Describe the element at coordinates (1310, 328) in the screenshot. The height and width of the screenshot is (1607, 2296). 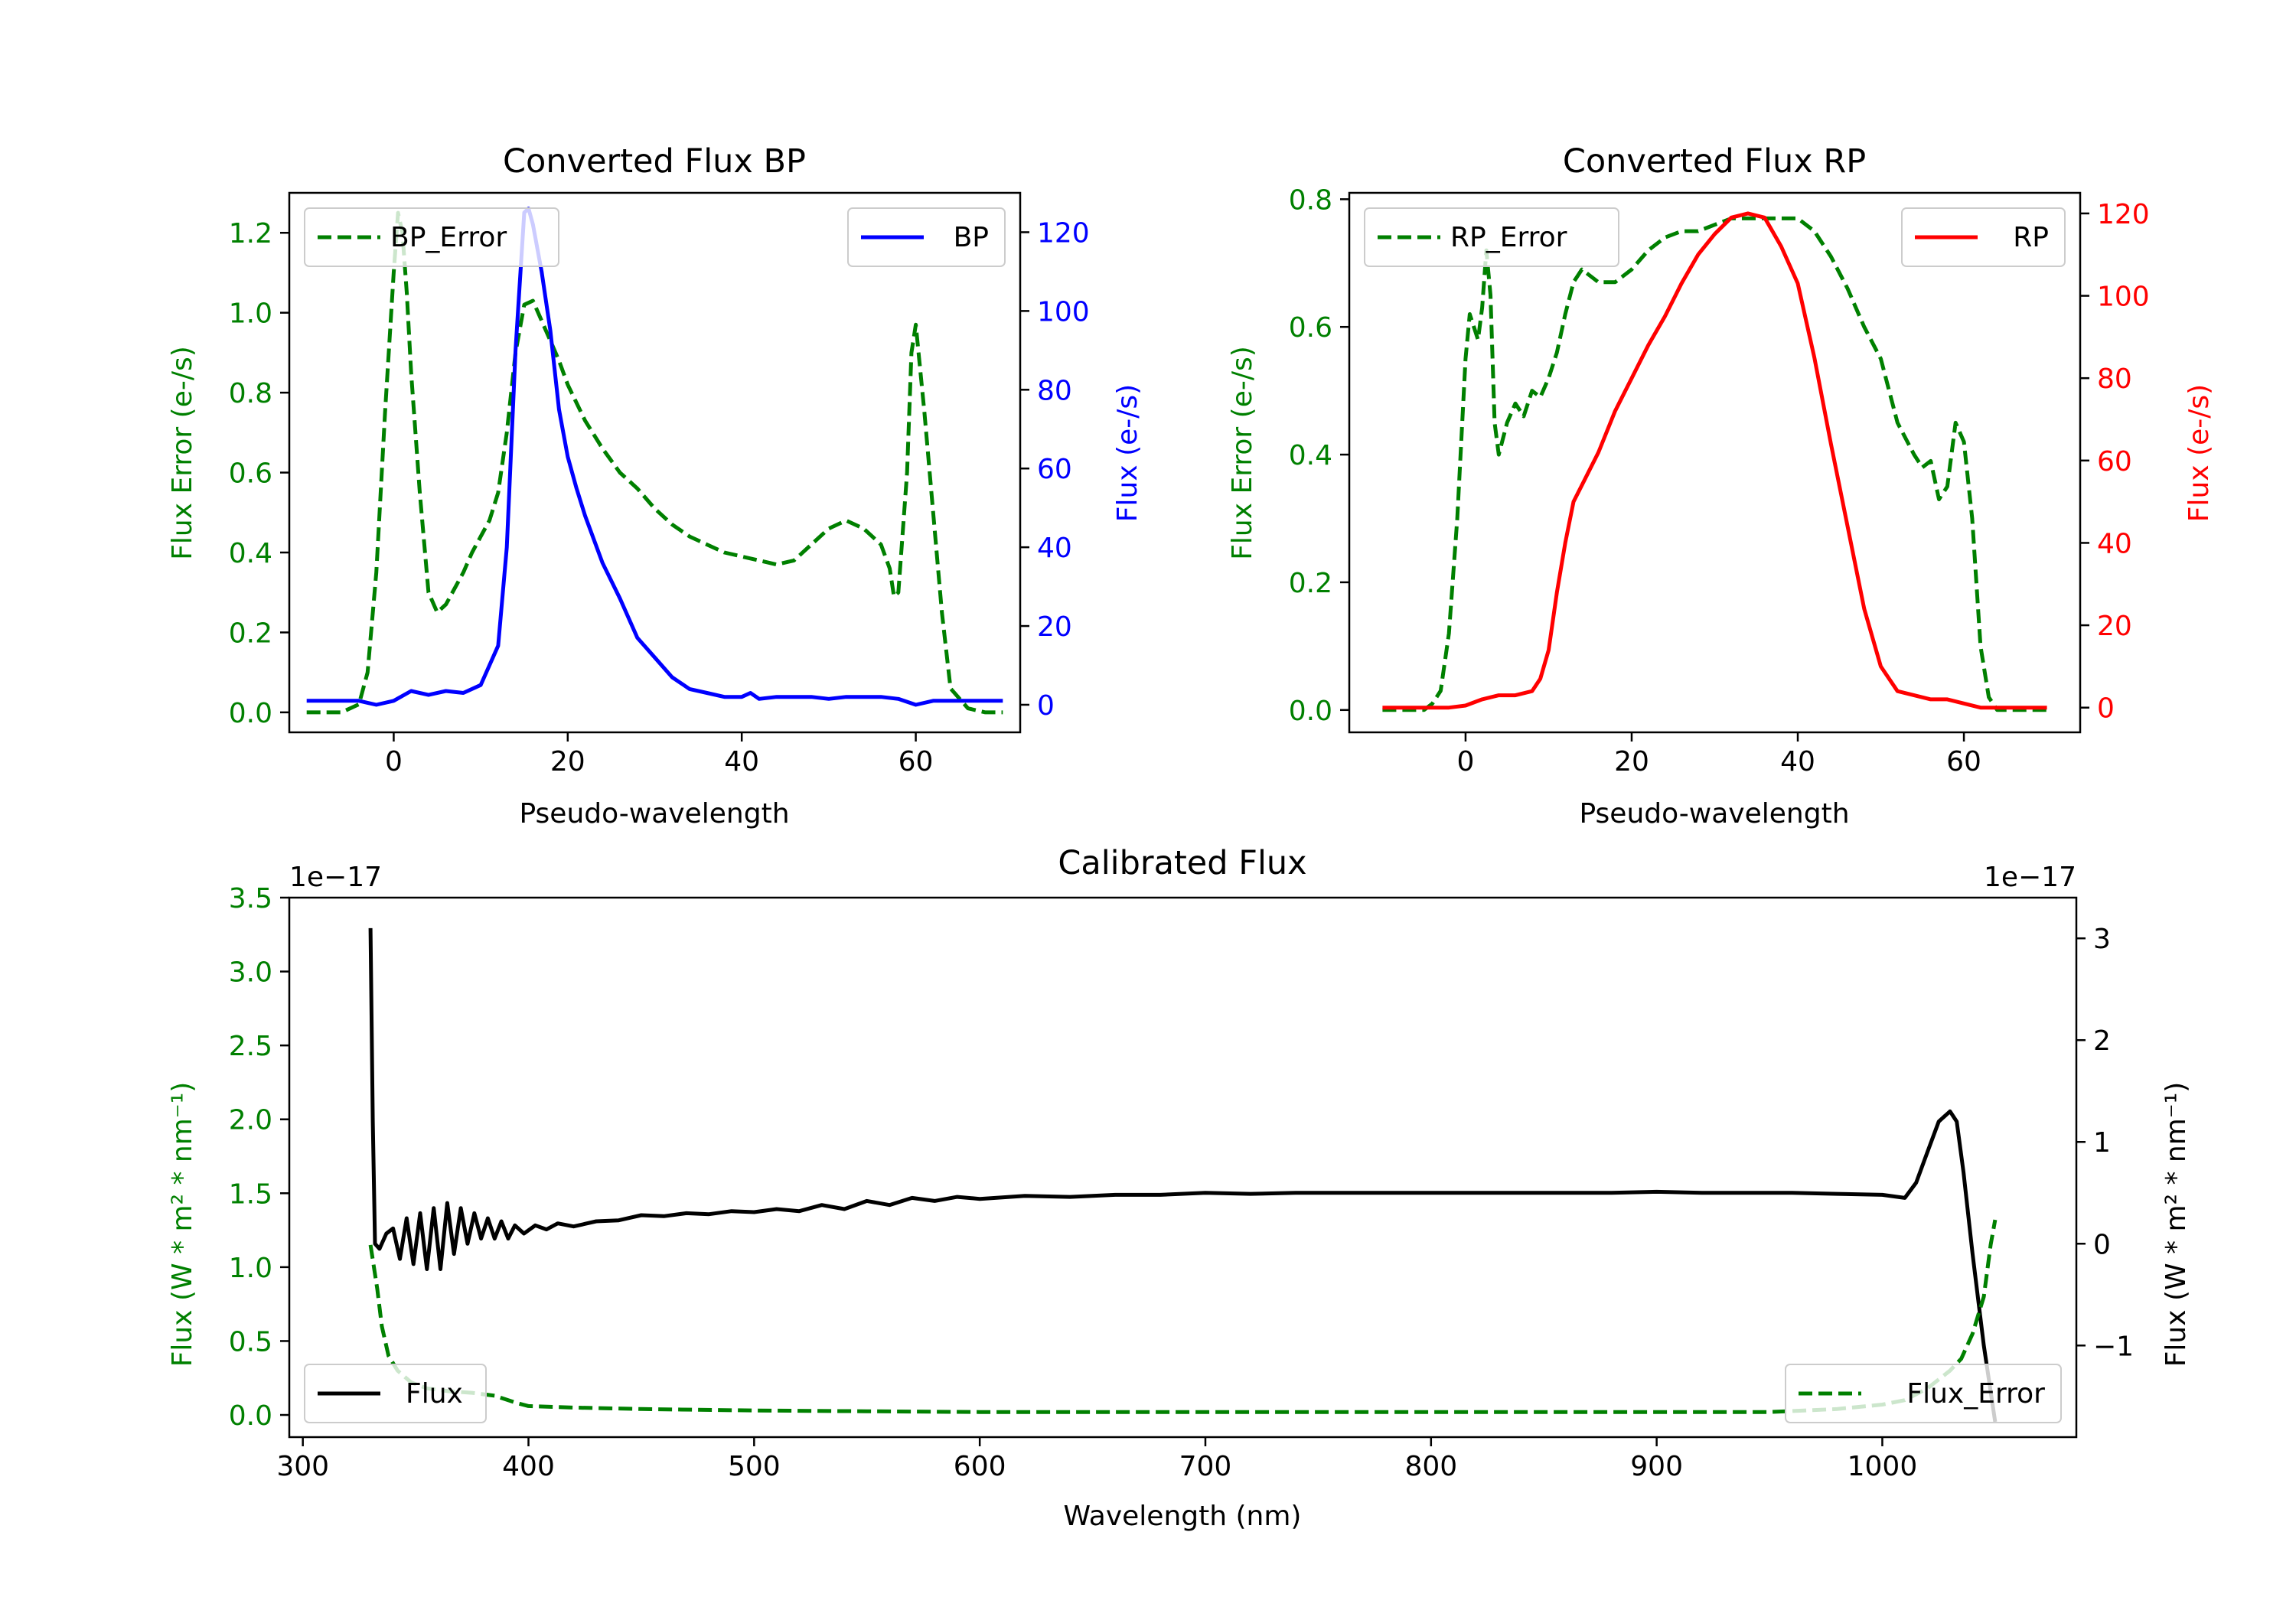
I see `rp-left-y-tick-label: 0.6` at that location.